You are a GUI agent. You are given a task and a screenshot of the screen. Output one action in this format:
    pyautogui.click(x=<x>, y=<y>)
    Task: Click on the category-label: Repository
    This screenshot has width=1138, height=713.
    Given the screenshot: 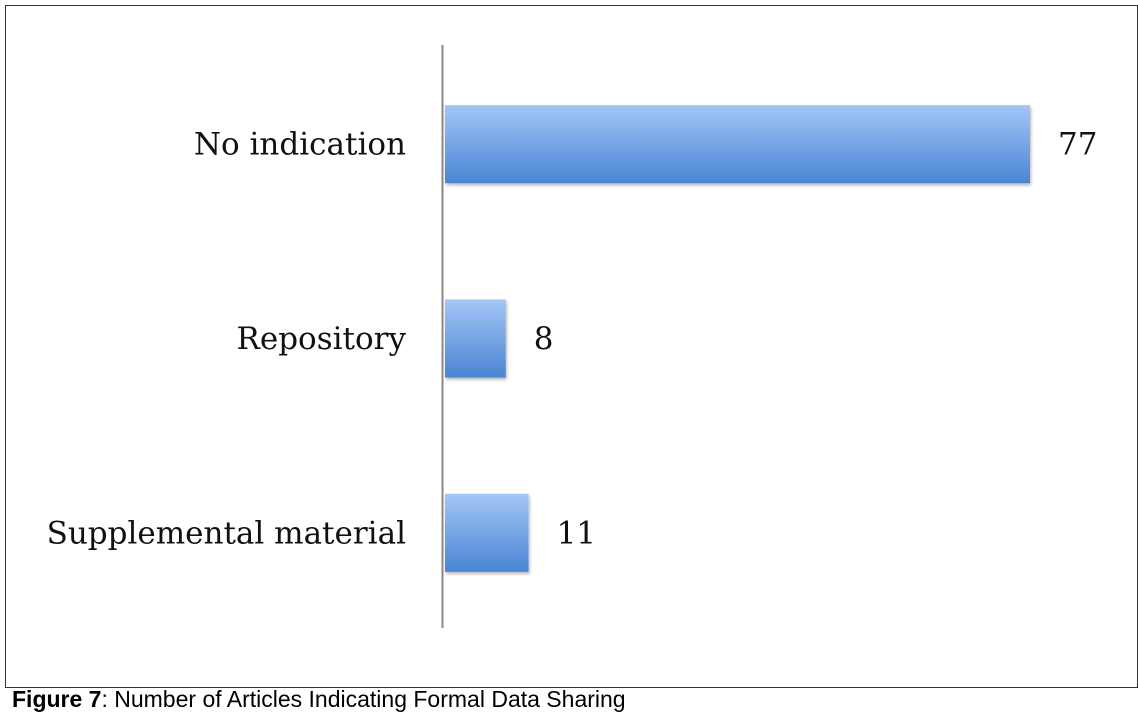 What is the action you would take?
    pyautogui.click(x=322, y=339)
    